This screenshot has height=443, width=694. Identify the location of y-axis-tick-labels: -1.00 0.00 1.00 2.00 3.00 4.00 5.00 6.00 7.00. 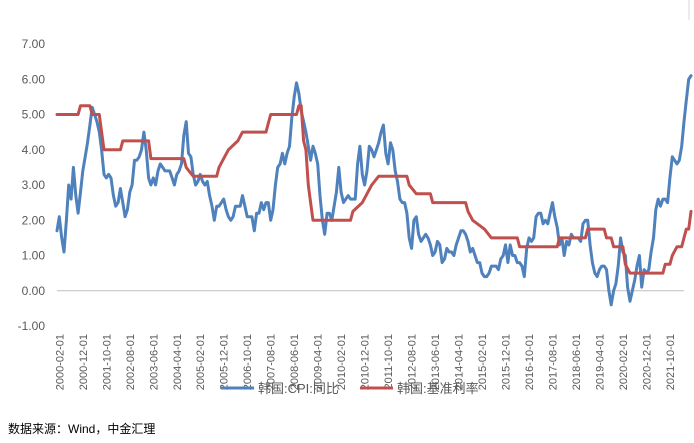
(32, 185).